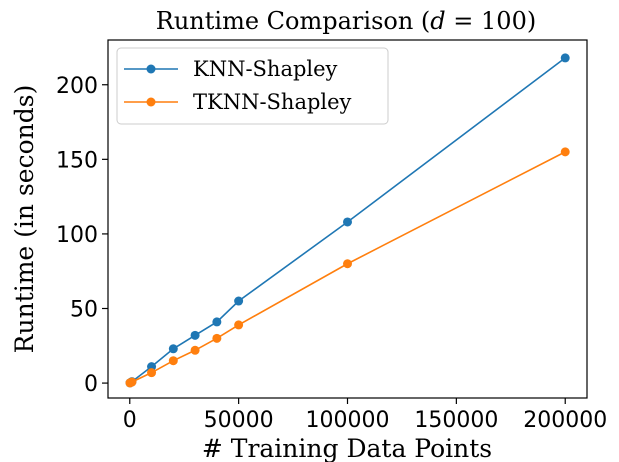  I want to click on y-axis-label: Runtime (in seconds), so click(24, 219).